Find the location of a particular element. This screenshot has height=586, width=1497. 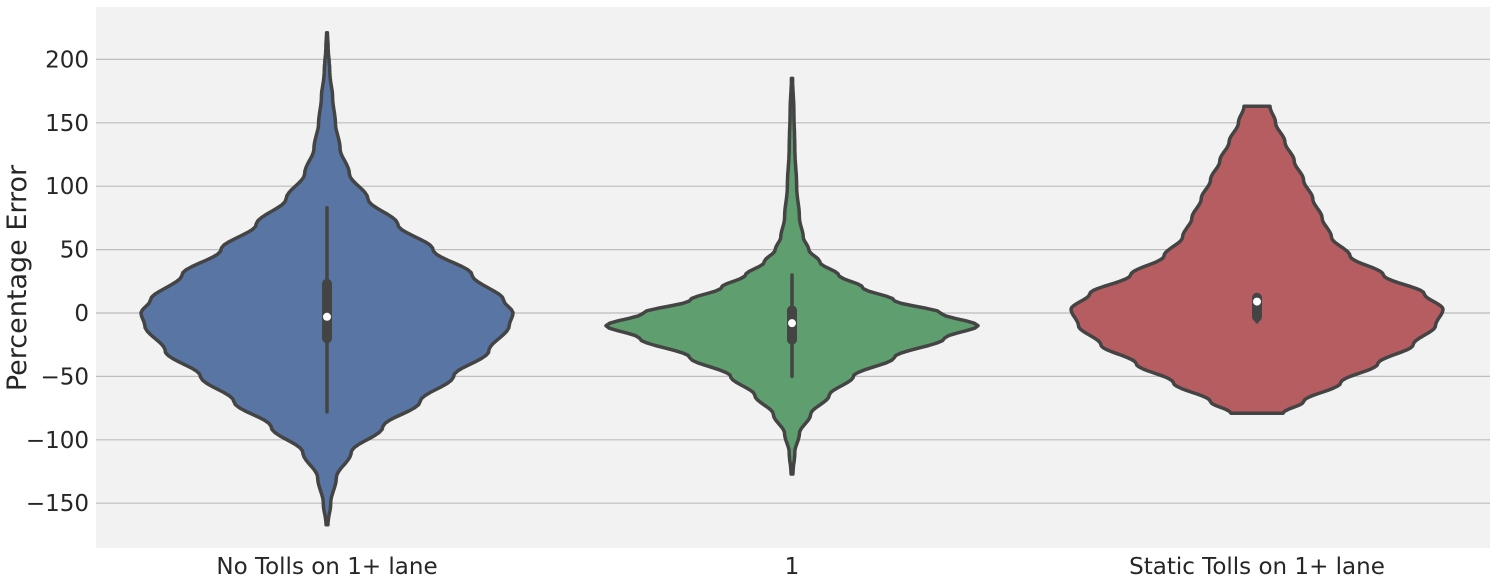

y-tick-label: 0 is located at coordinates (81, 314).